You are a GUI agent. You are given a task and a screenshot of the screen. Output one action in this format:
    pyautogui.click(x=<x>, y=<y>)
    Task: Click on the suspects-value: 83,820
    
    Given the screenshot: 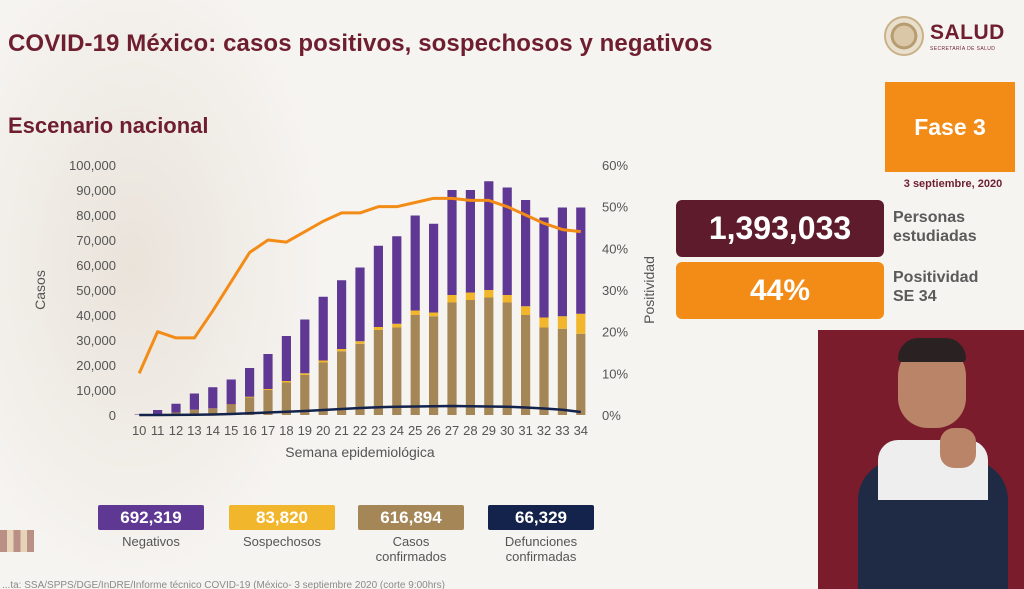 What is the action you would take?
    pyautogui.click(x=282, y=517)
    